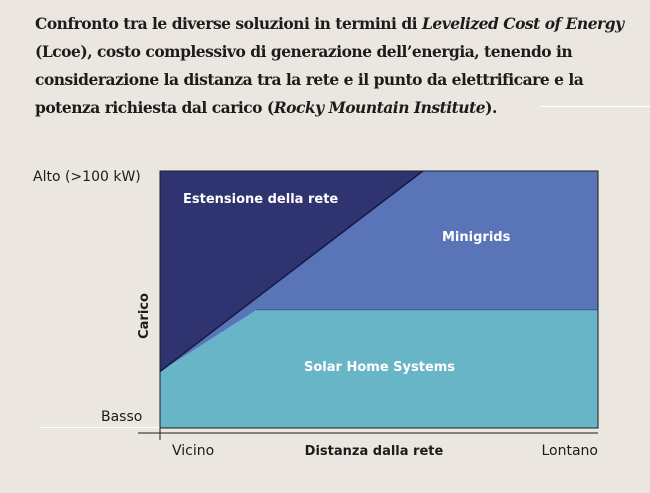 Image resolution: width=650 pixels, height=493 pixels. What do you see at coordinates (193, 451) in the screenshot?
I see `x-tick-near: Vicino` at bounding box center [193, 451].